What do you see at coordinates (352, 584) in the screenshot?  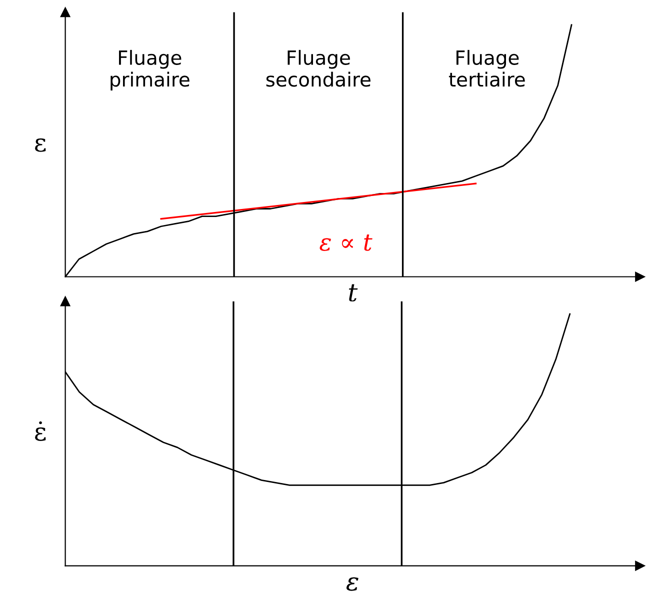 I see `x-axis-title: ε` at bounding box center [352, 584].